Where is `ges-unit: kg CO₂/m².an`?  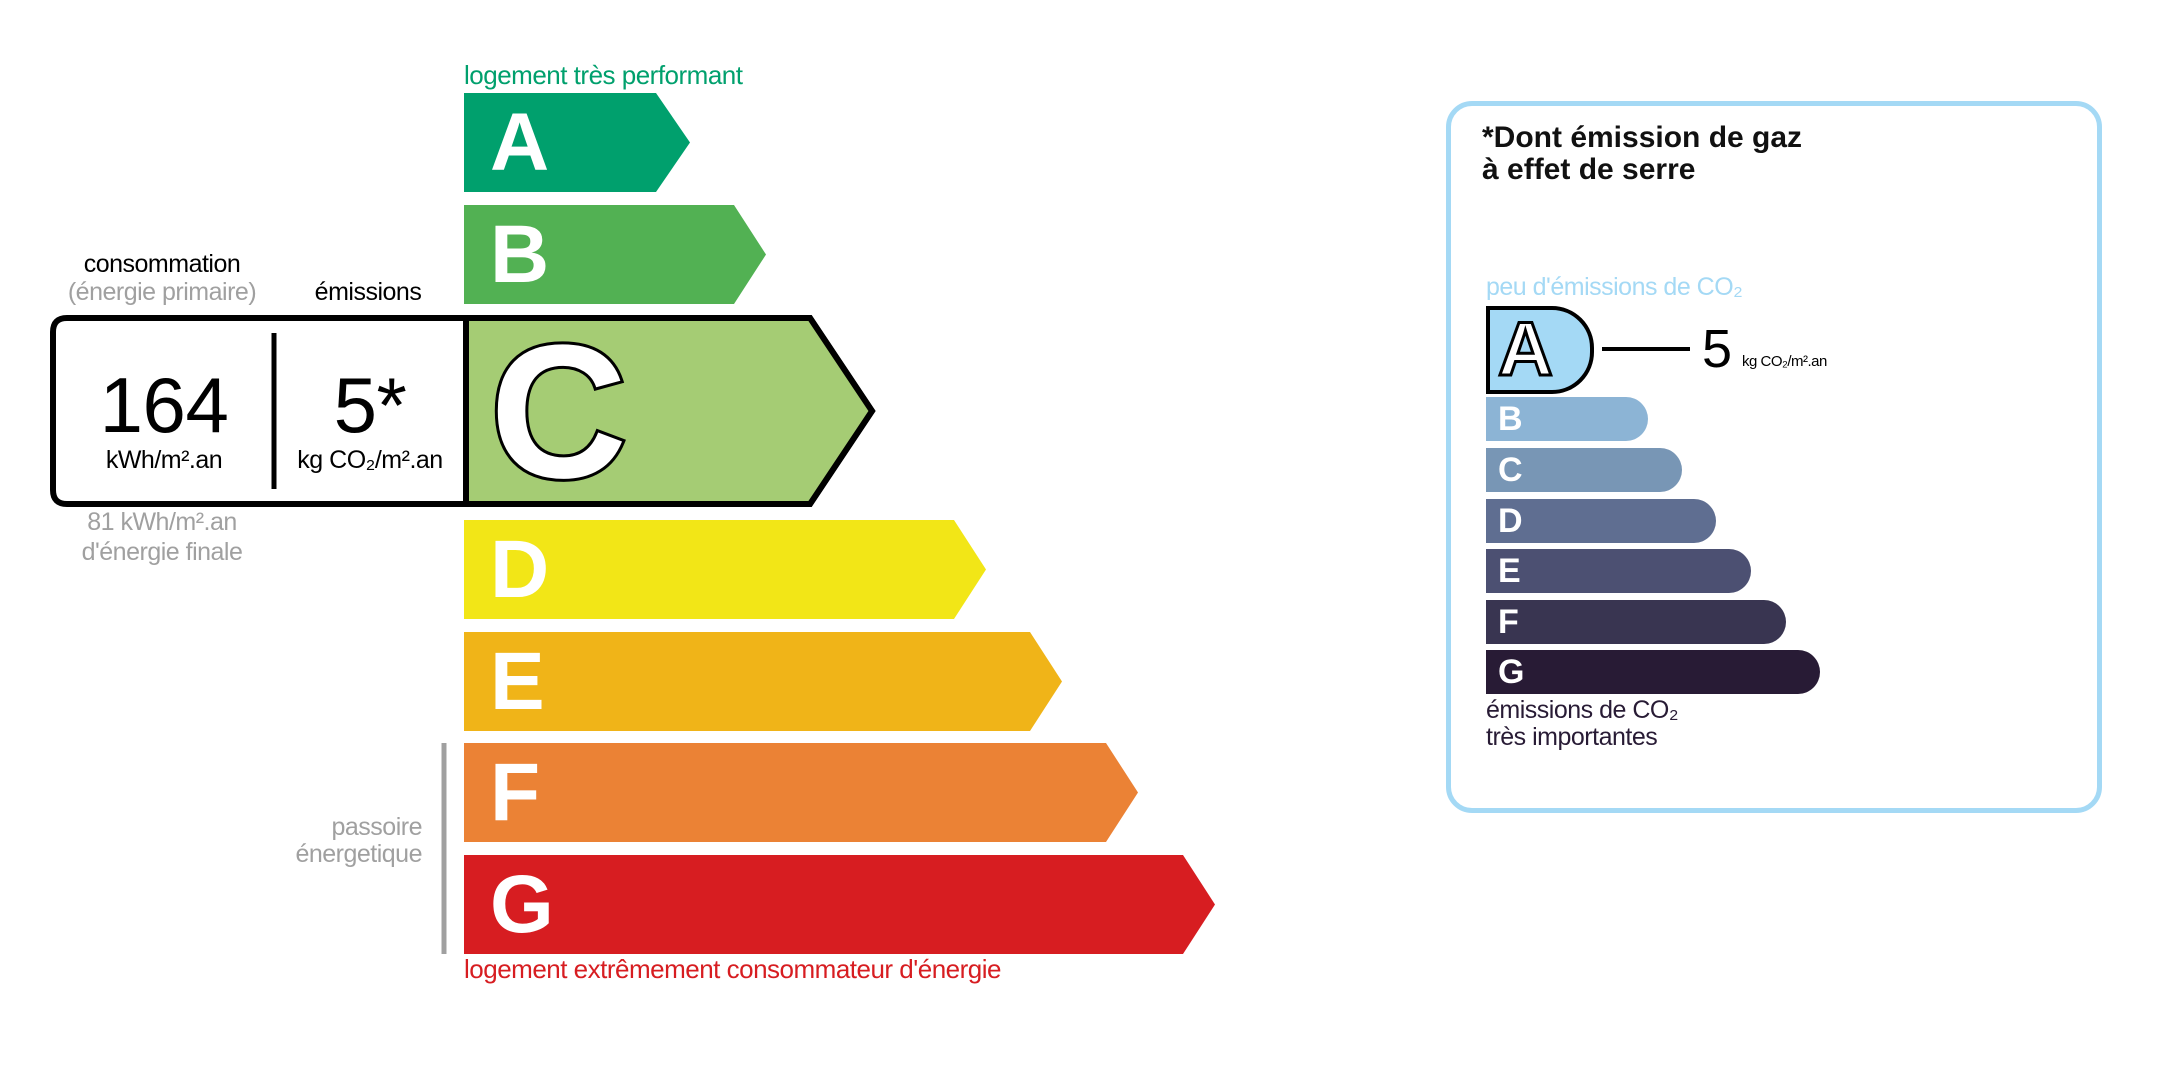 ges-unit: kg CO₂/m².an is located at coordinates (1784, 361).